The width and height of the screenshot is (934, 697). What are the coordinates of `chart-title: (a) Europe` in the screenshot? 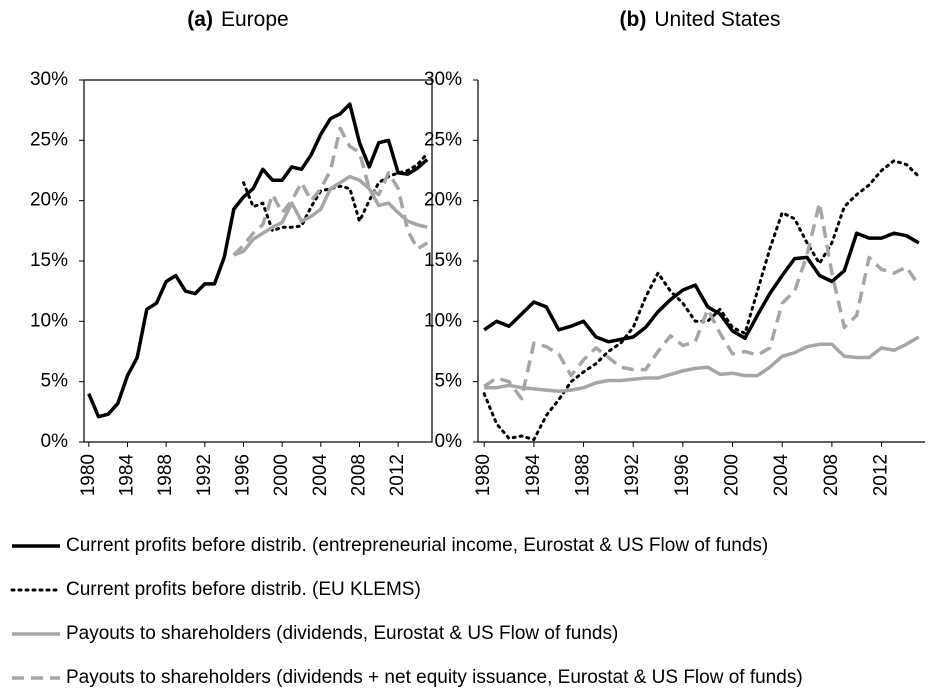 It's located at (237, 19).